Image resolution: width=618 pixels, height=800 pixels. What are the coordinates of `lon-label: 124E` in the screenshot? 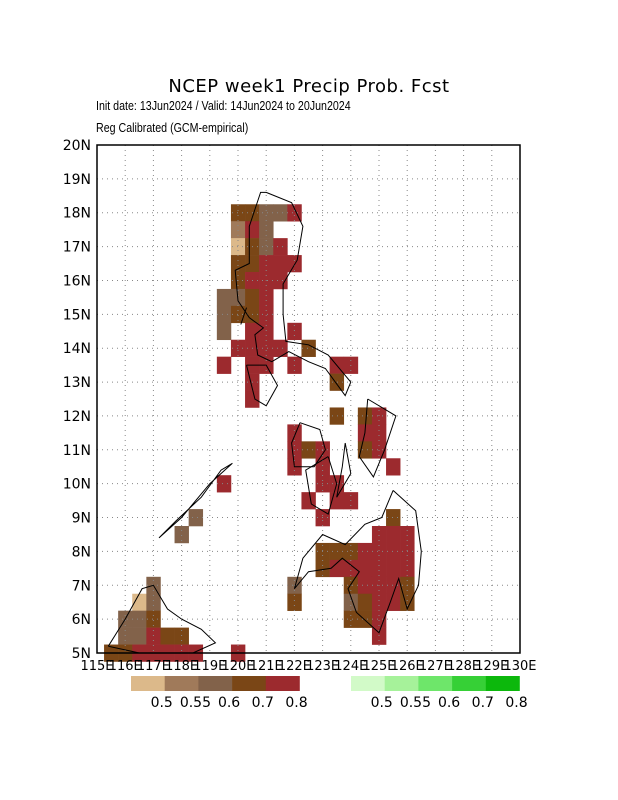 It's located at (350, 666).